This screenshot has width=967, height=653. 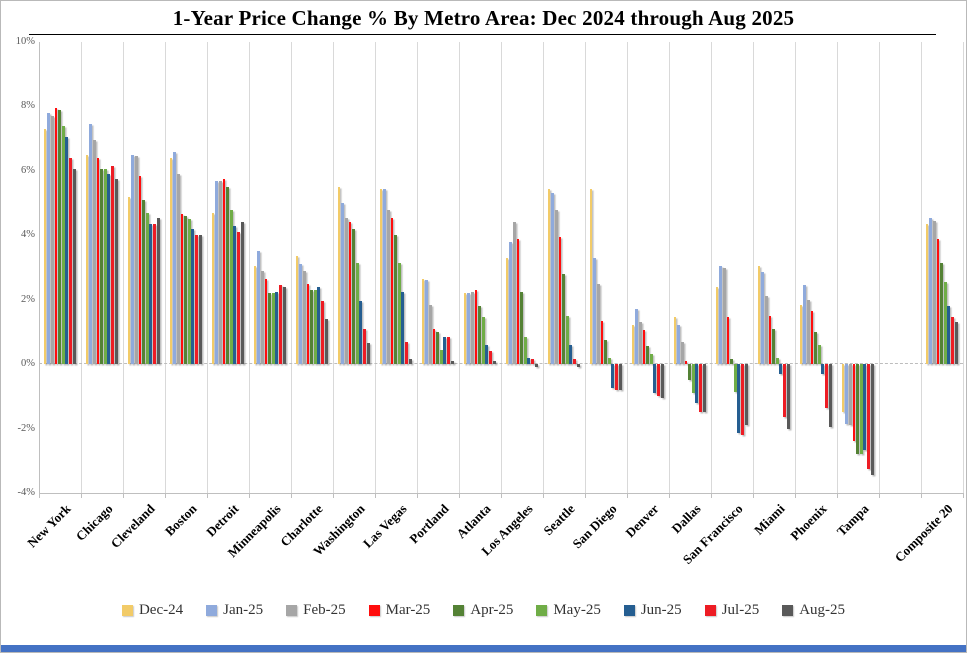 What do you see at coordinates (322, 333) in the screenshot?
I see `bar-Jul-25-Charlotte` at bounding box center [322, 333].